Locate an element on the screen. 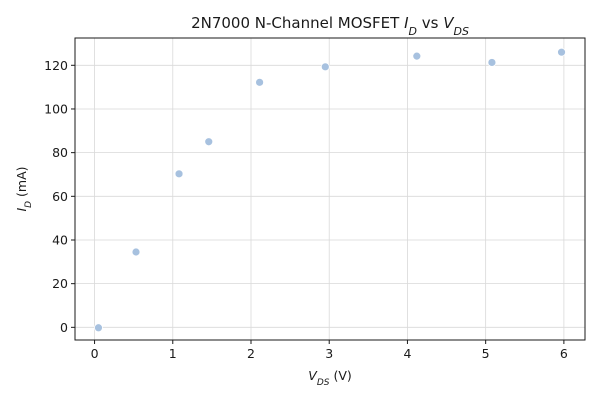 The width and height of the screenshot is (600, 400). y-axis-label: ID (mA) is located at coordinates (24, 188).